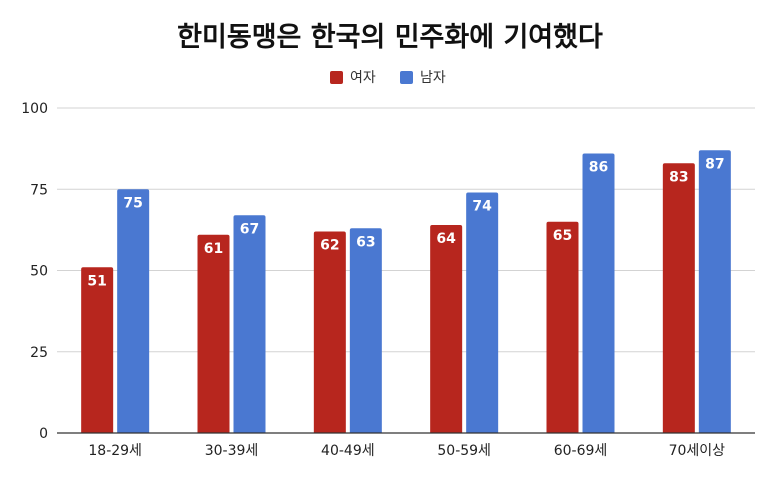 Image resolution: width=780 pixels, height=481 pixels. What do you see at coordinates (482, 207) in the screenshot?
I see `data-label: 74` at bounding box center [482, 207].